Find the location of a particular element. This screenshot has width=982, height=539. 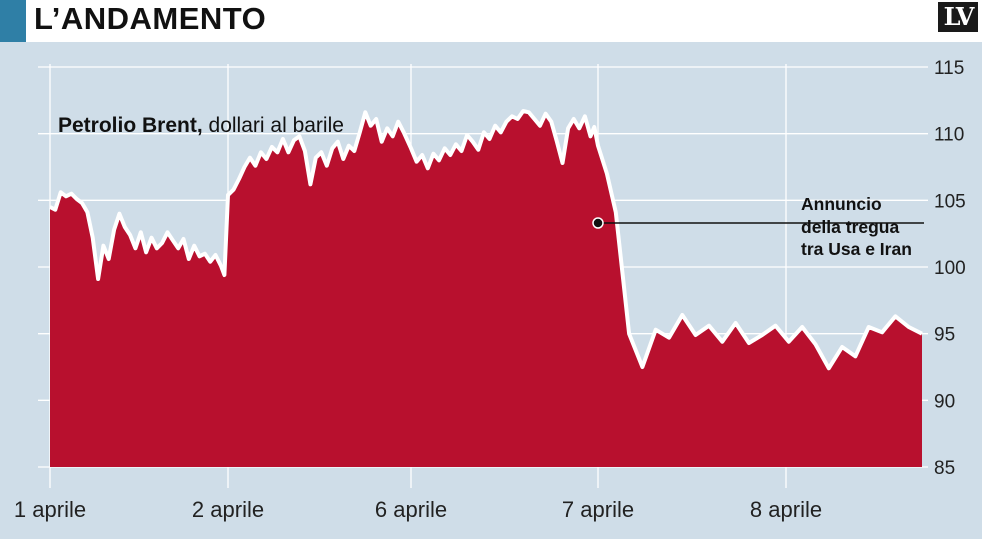

header: L’ANDAMENTO LV is located at coordinates (491, 21).